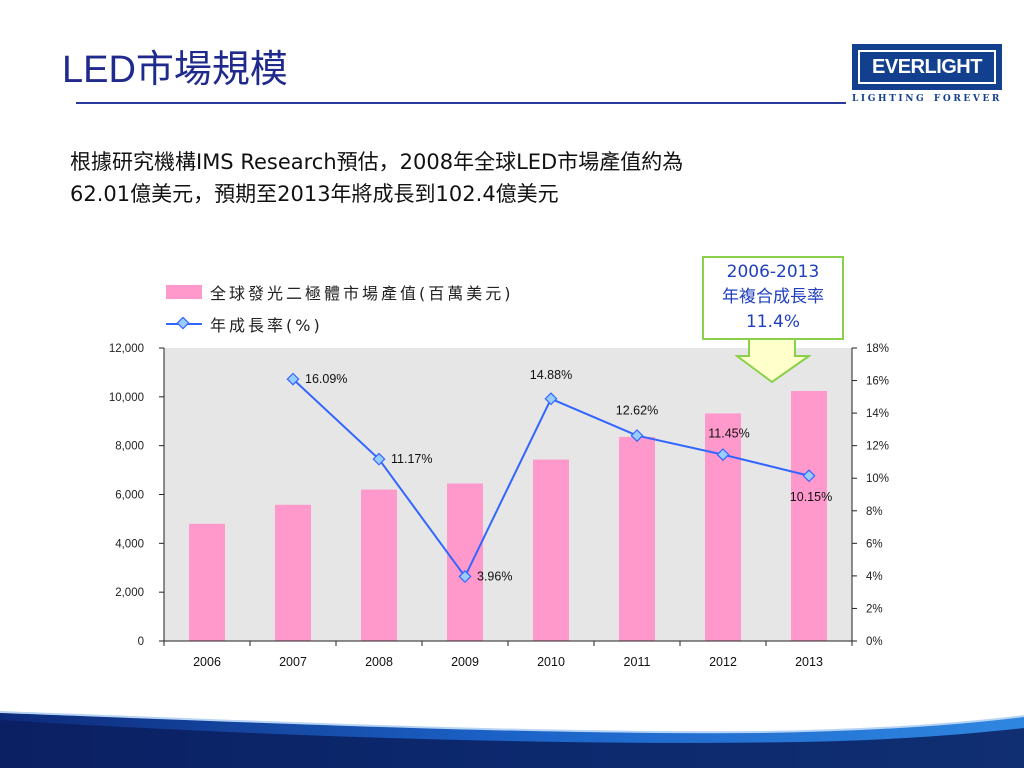  What do you see at coordinates (723, 662) in the screenshot?
I see `x-tick-label: 2012` at bounding box center [723, 662].